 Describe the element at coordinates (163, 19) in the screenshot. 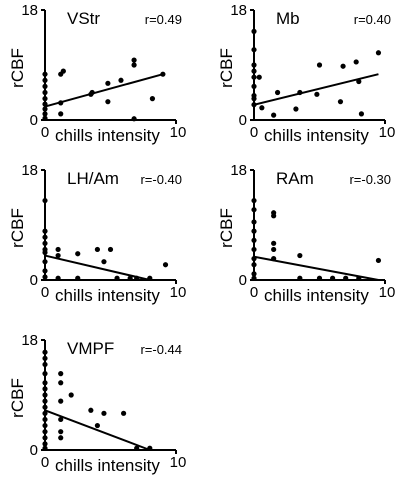

I see `correlation-label: r=0.49` at that location.